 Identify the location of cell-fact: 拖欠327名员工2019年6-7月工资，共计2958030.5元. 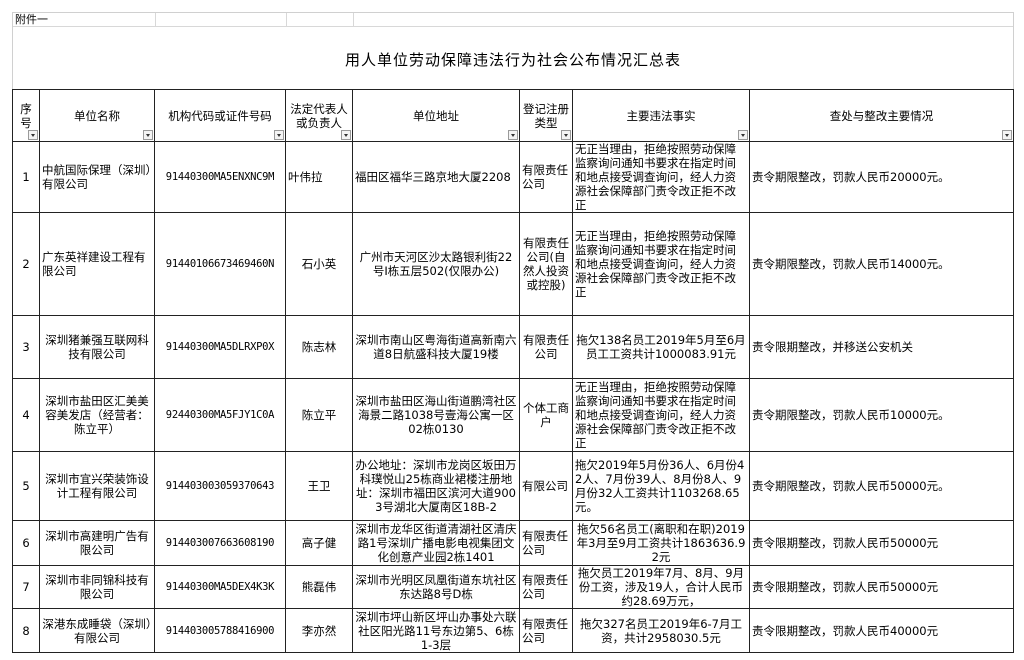
(661, 630).